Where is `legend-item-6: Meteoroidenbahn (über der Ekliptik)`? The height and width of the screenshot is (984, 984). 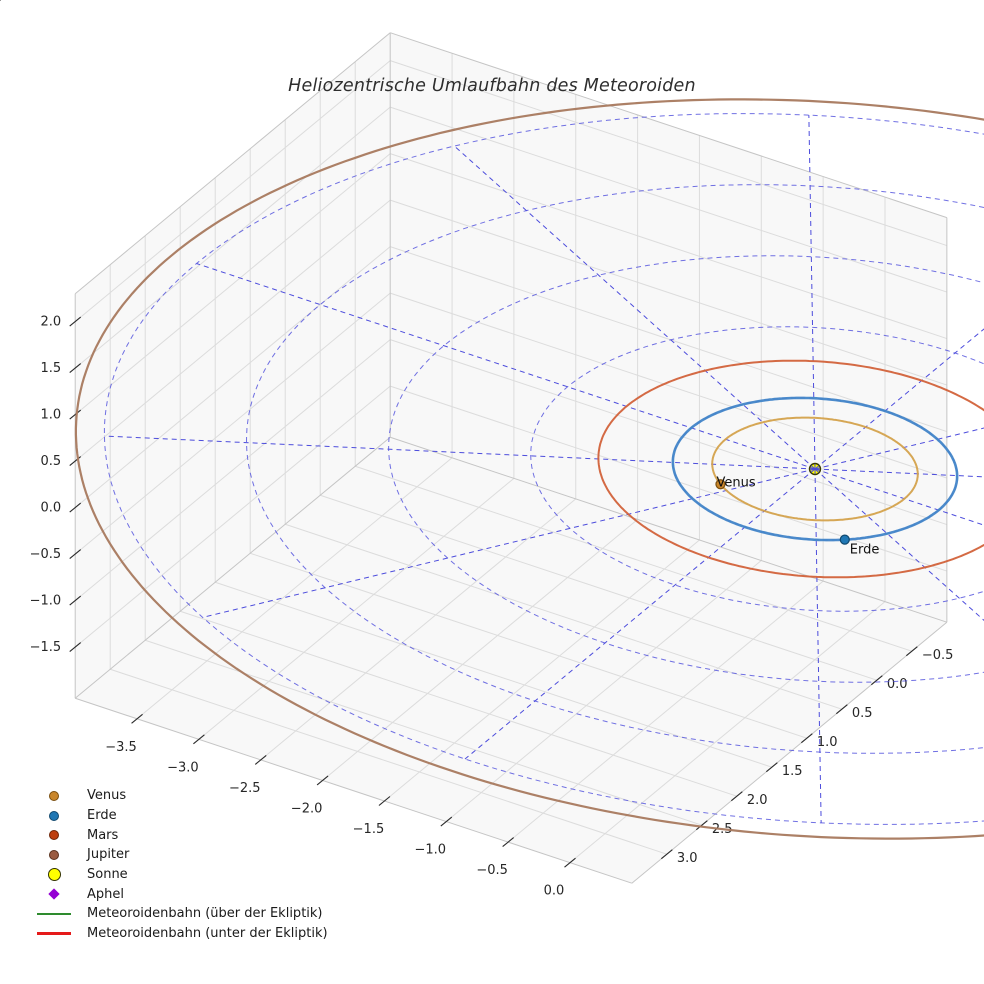 legend-item-6: Meteoroidenbahn (über der Ekliptik) is located at coordinates (181, 914).